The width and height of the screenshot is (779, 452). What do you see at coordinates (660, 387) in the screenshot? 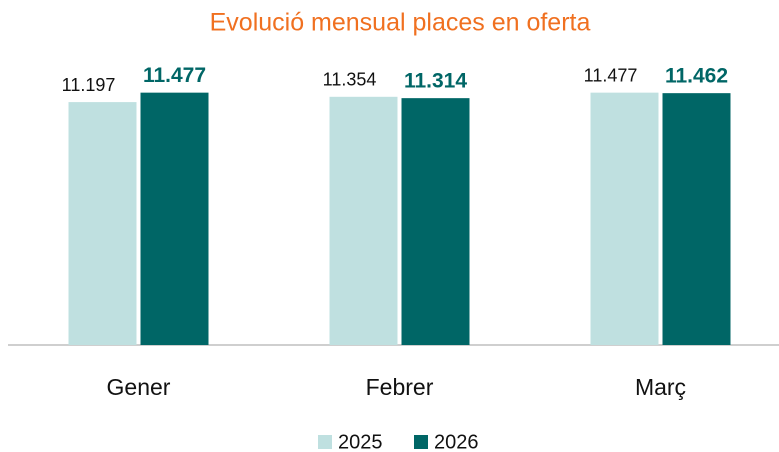
I see `x-tick-label: Març` at bounding box center [660, 387].